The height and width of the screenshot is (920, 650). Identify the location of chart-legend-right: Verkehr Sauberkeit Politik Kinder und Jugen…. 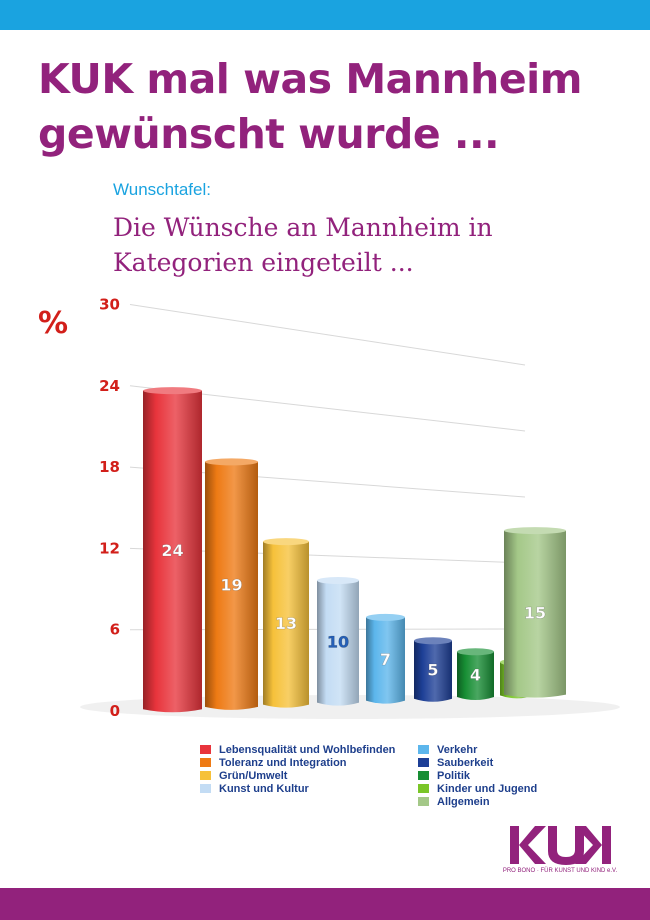
(477, 775).